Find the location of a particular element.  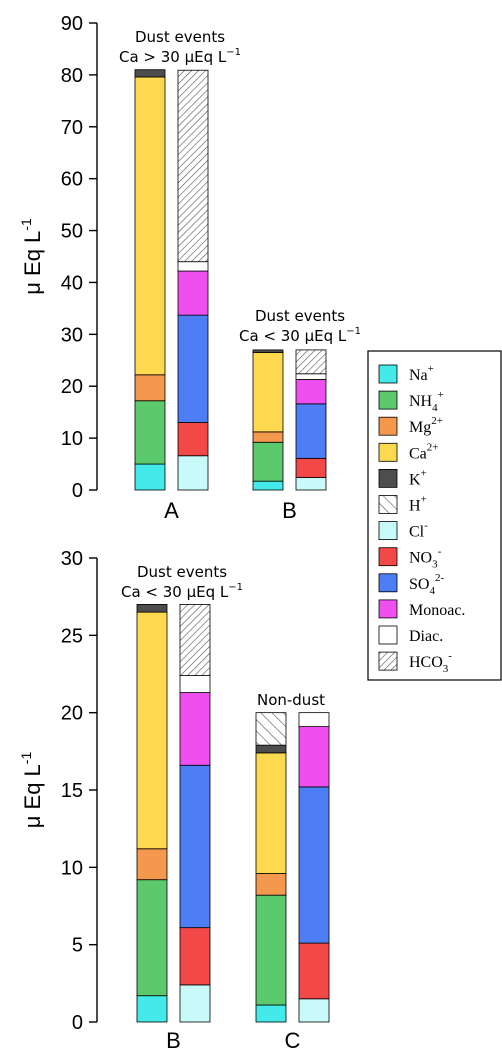

y-tick-label: 90 is located at coordinates (72, 24).